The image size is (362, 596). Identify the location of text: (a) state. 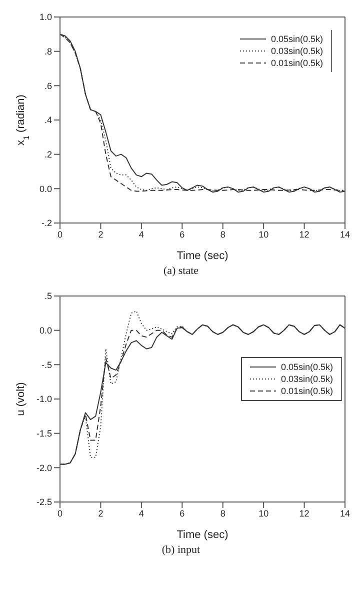
(181, 271).